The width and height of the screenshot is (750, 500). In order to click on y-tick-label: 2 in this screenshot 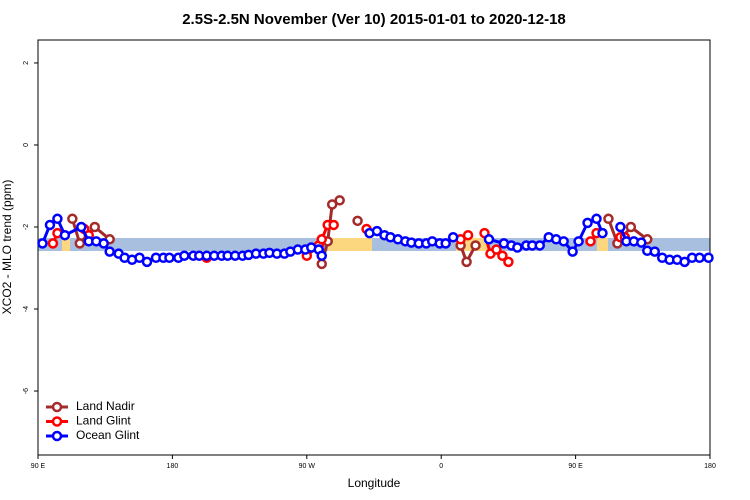, I will do `click(26, 63)`.